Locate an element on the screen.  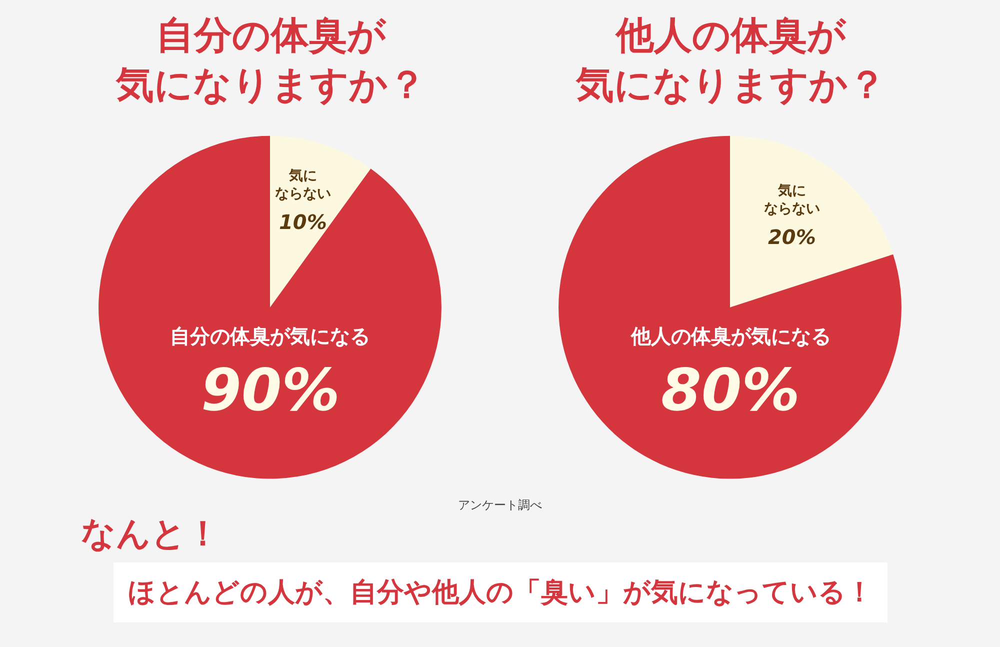
data-label: 80% is located at coordinates (730, 390).